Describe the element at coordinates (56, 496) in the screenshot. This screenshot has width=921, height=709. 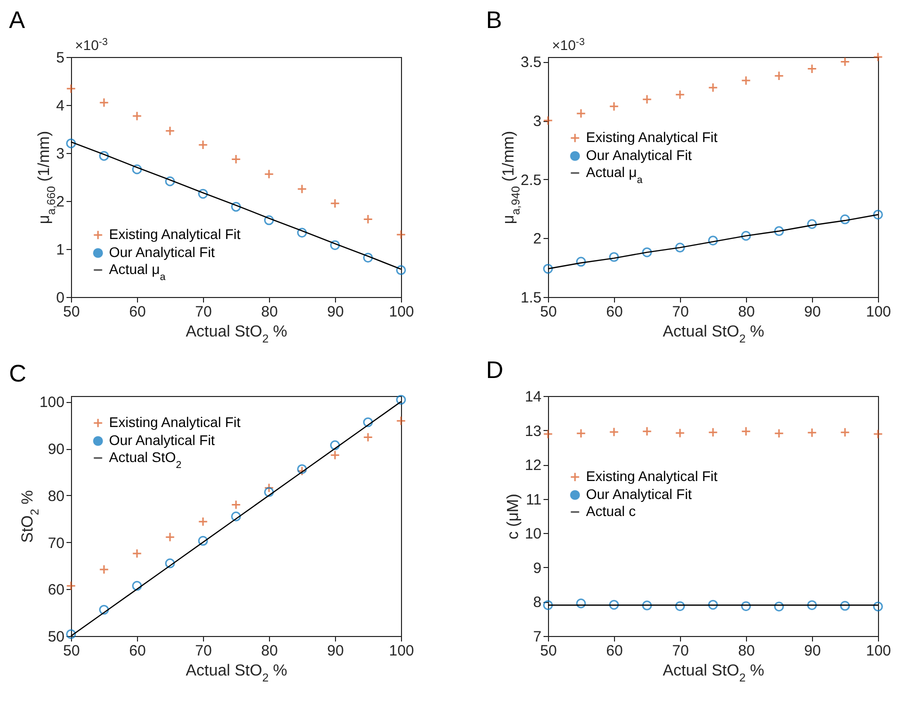
I see `y-tick-label: 80` at that location.